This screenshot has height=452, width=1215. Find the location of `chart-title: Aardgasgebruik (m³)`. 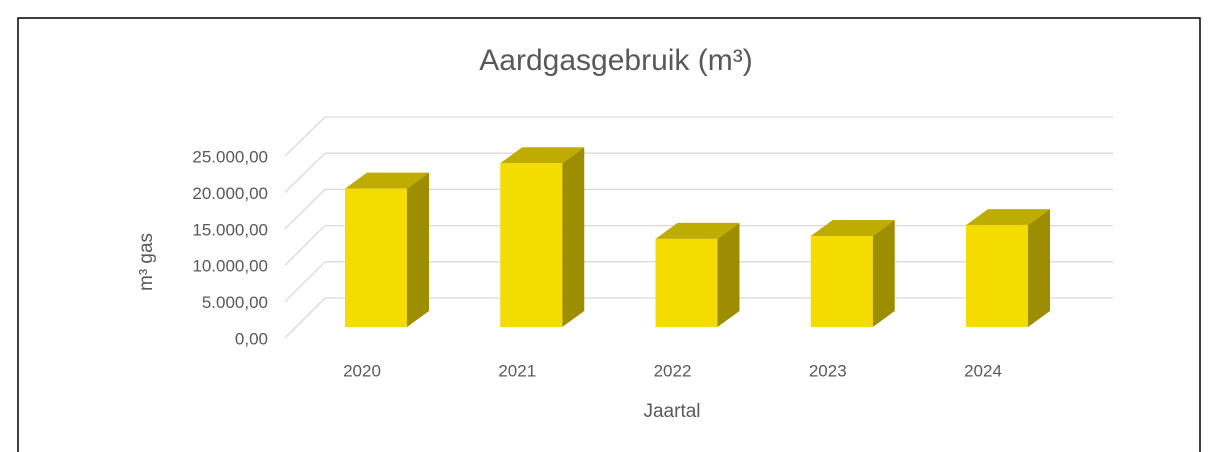

chart-title: Aardgasgebruik (m³) is located at coordinates (615, 60).